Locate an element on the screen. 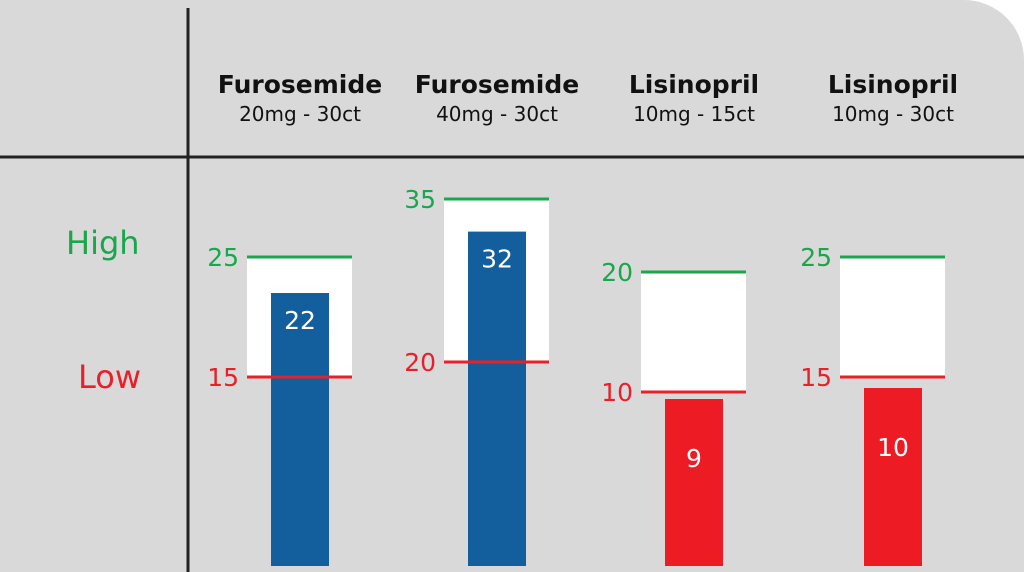 Image resolution: width=1024 pixels, height=572 pixels. low-threshold-label: 10 is located at coordinates (617, 392).